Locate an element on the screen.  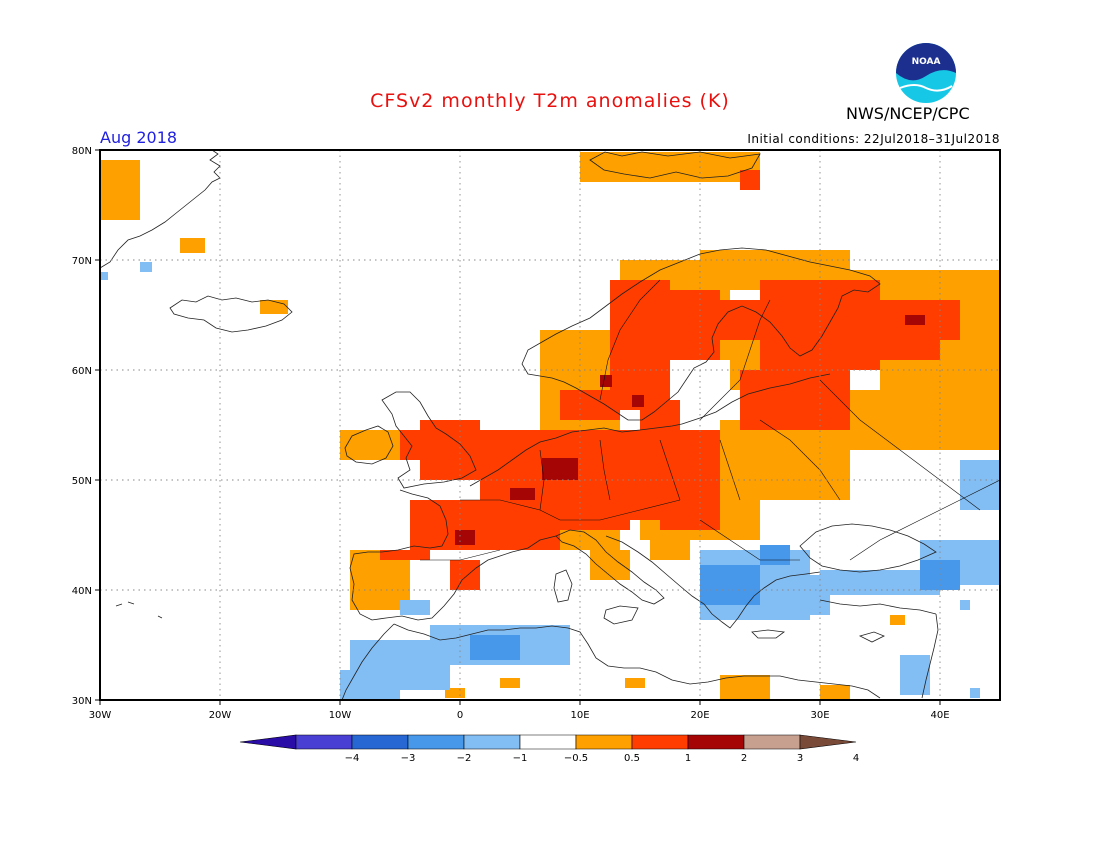
greenland-coast is located at coordinates (160, 209).